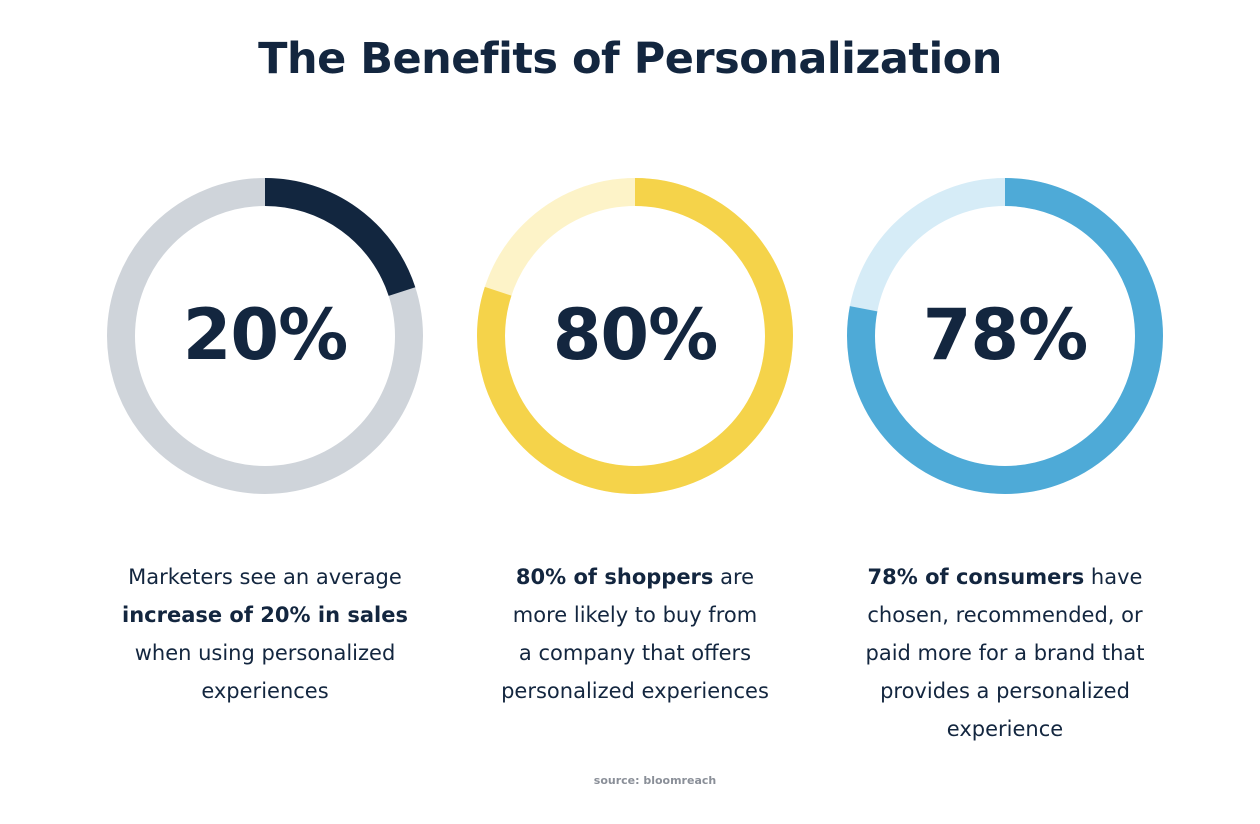 The height and width of the screenshot is (824, 1260). I want to click on description-line: personalized experiences, so click(635, 691).